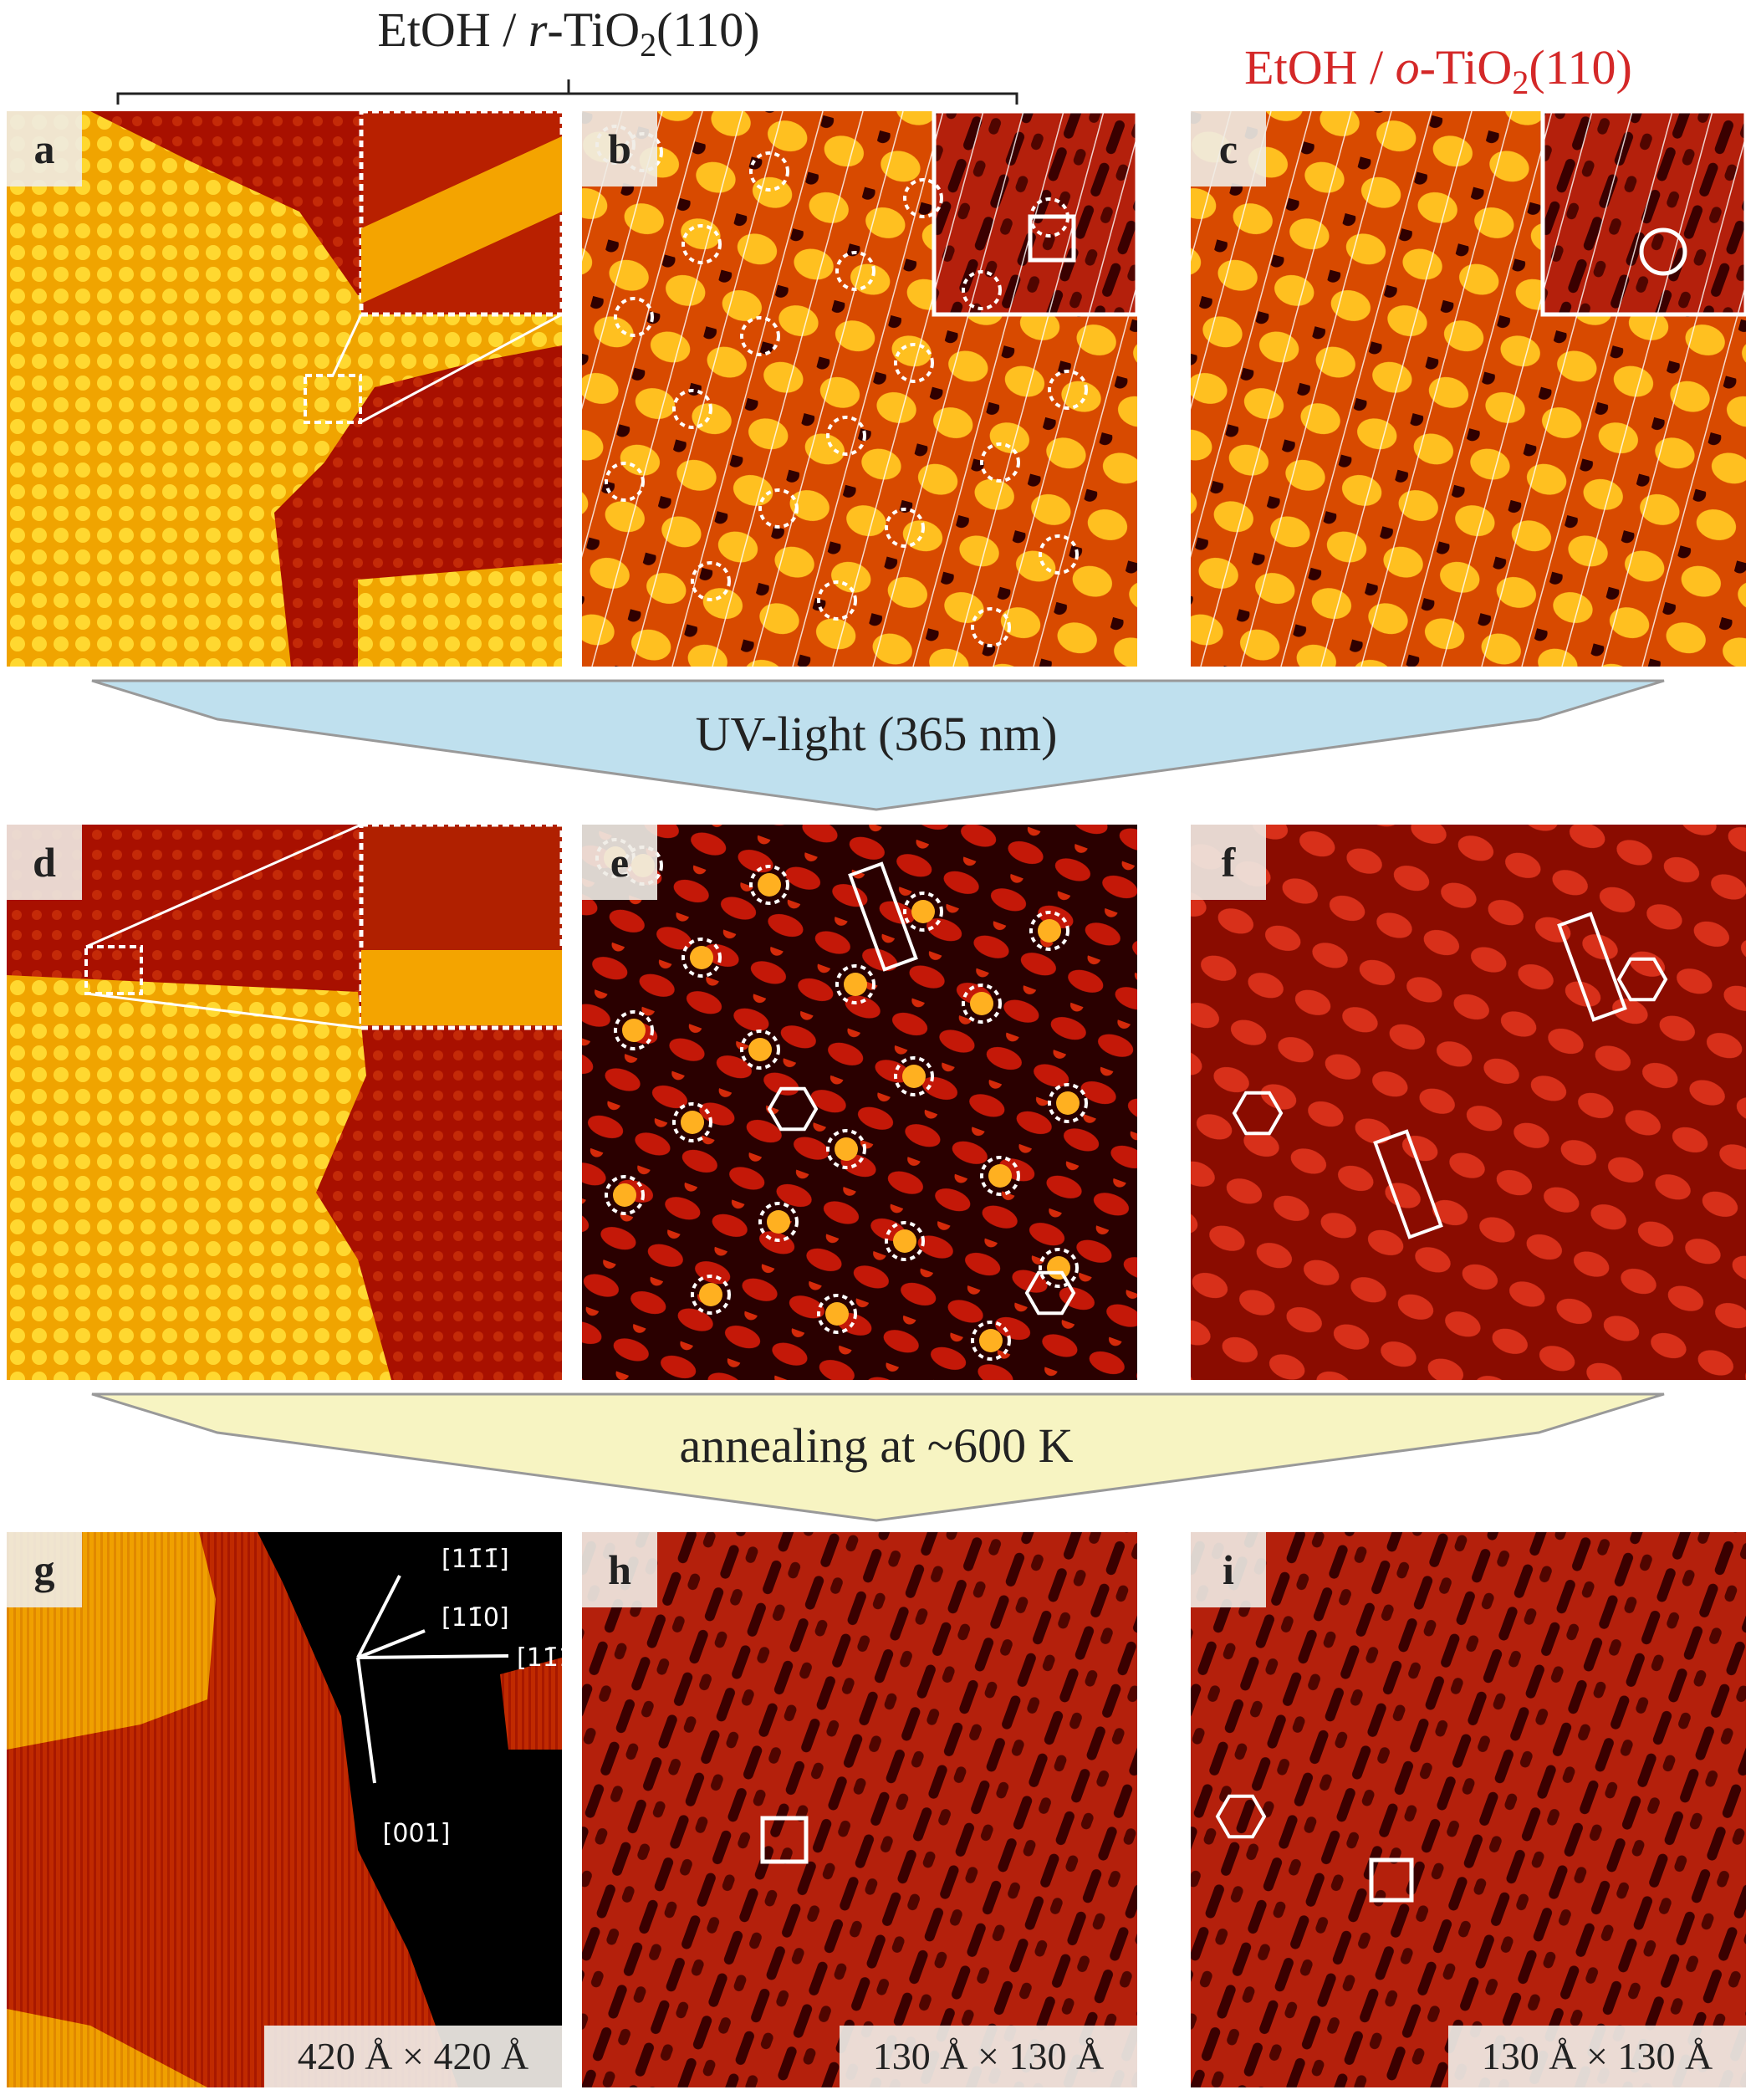  Describe the element at coordinates (475, 1560) in the screenshot. I see `direction-label: [11̄1̄]` at that location.